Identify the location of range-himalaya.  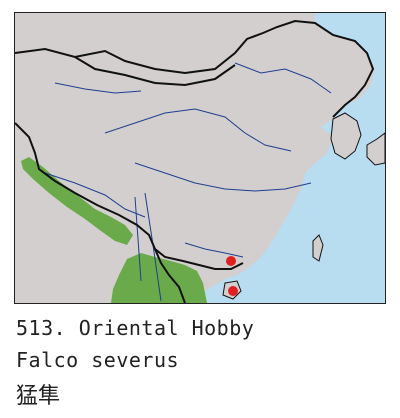
(77, 201).